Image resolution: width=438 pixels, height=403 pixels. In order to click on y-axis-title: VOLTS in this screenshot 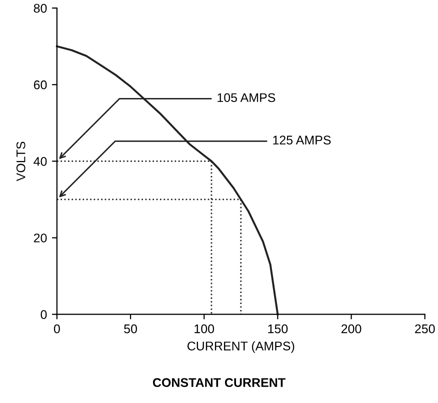, I will do `click(21, 162)`.